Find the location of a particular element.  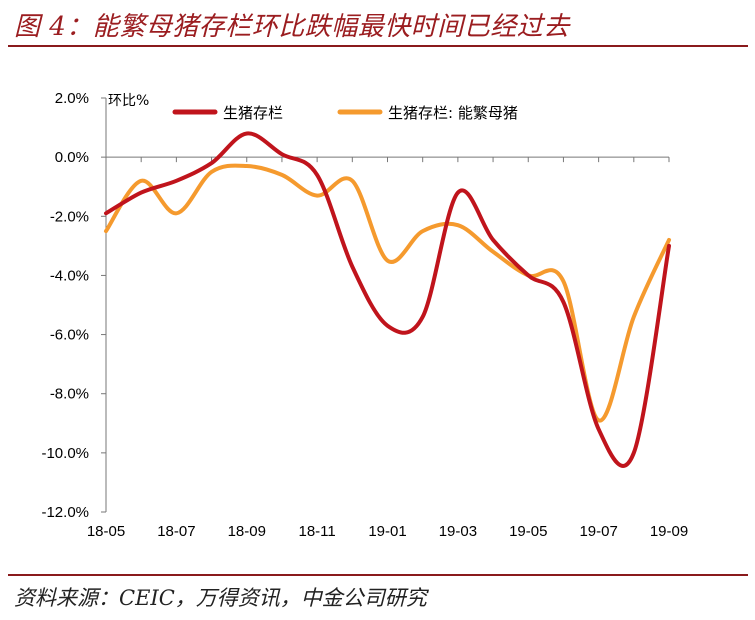

y-tick-label: -8.0% is located at coordinates (69, 394).